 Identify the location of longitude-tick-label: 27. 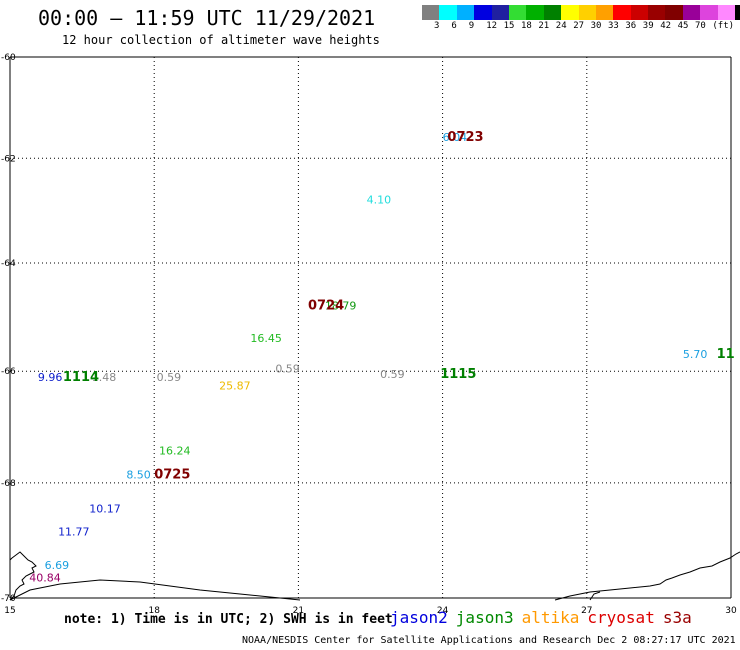
(586, 611).